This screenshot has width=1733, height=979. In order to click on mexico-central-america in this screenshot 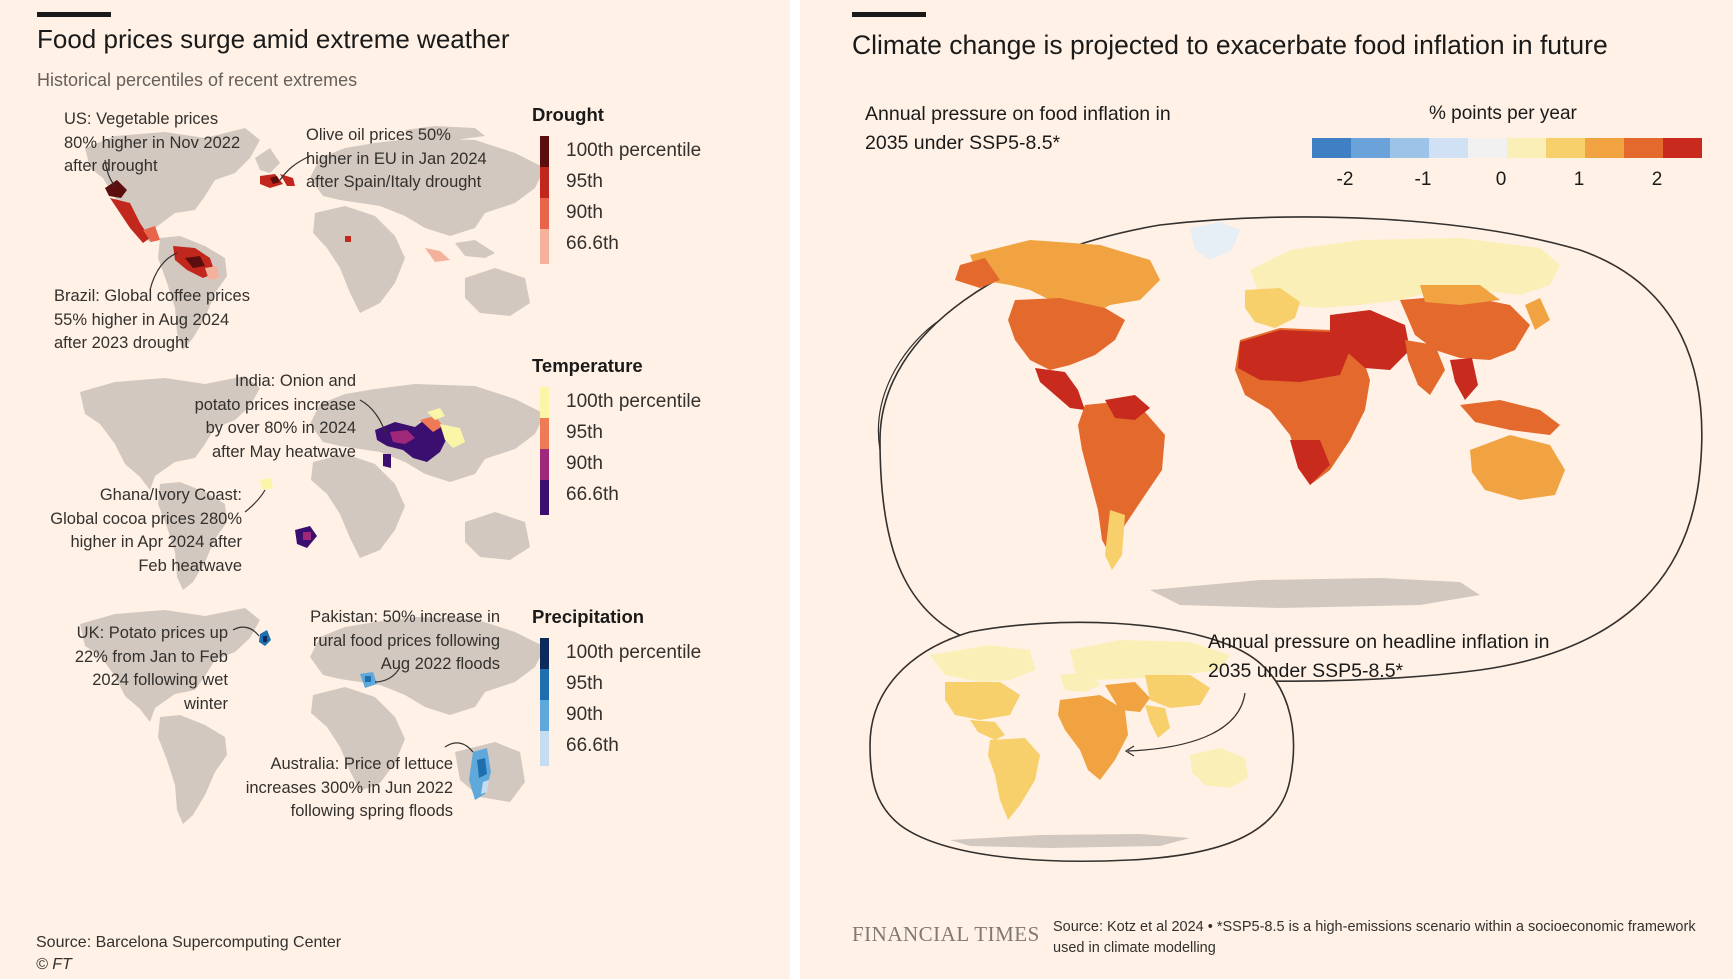, I will do `click(1060, 389)`.